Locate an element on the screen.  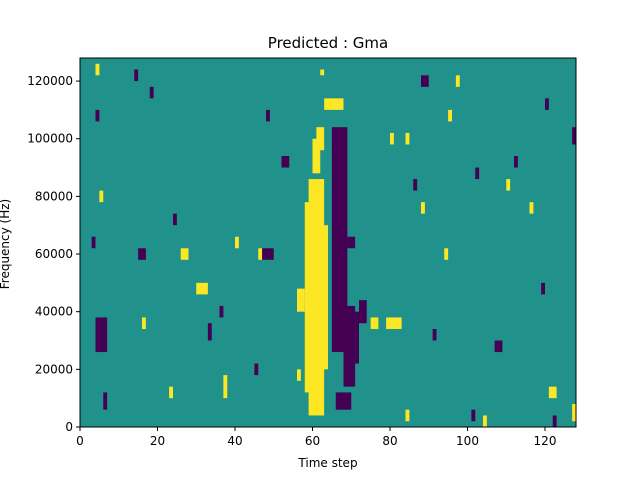
y-tick-label: 0 is located at coordinates (69, 427).